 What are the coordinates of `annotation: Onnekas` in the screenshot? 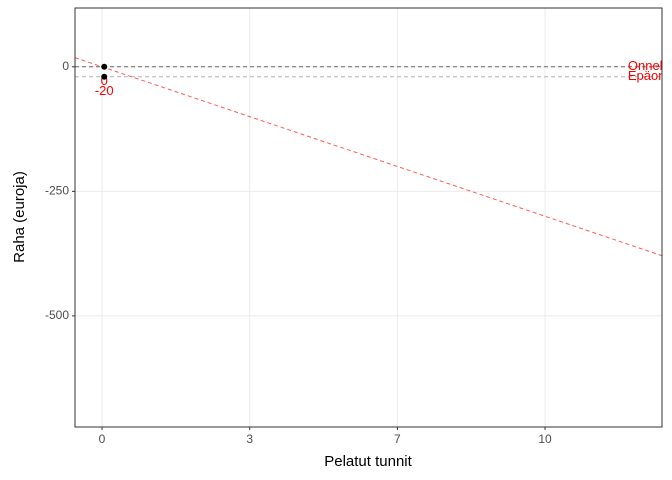 It's located at (650, 65).